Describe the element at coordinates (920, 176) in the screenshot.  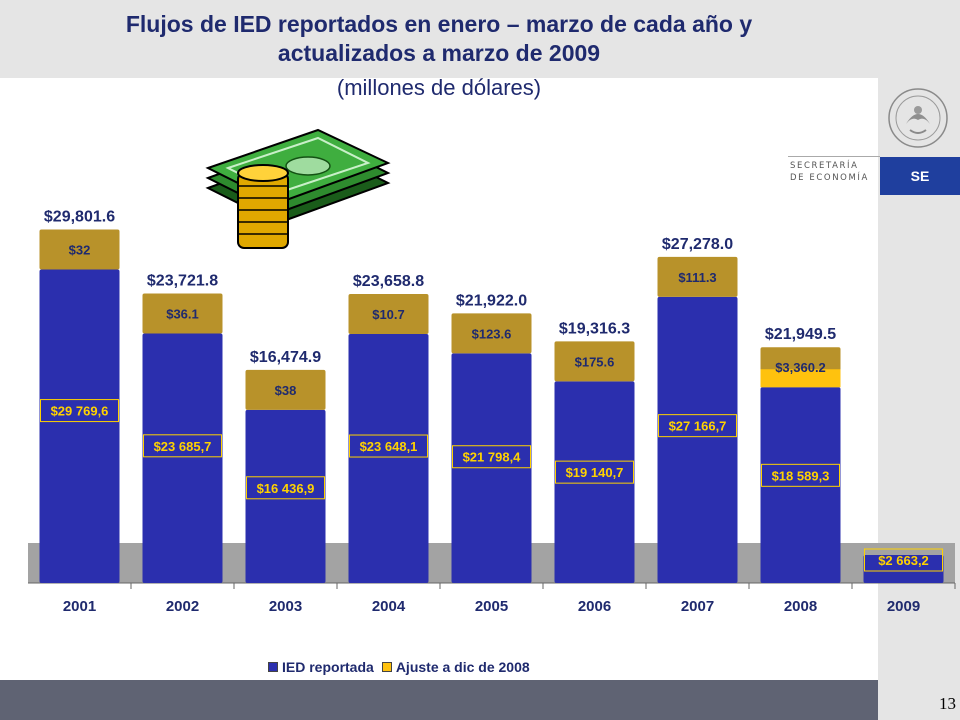
I see `se-logo-badge: SE` at that location.